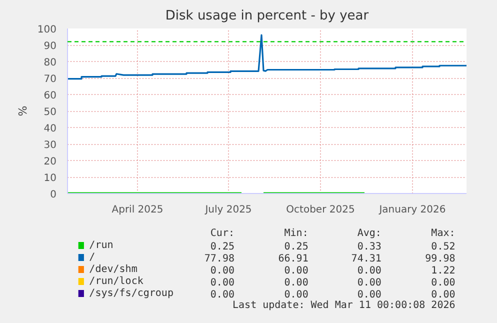 This screenshot has width=497, height=323. Describe the element at coordinates (320, 210) in the screenshot. I see `x-tick-label: October 2025` at that location.